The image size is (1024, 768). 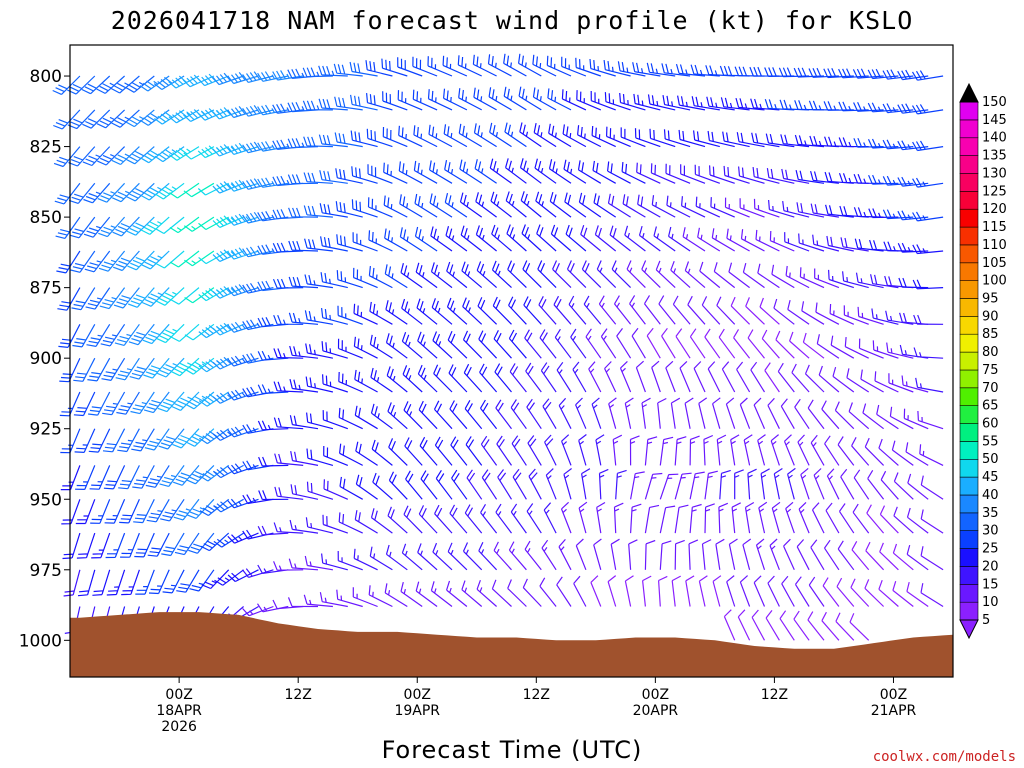 What do you see at coordinates (990, 388) in the screenshot?
I see `colorbar-label: 70` at bounding box center [990, 388].